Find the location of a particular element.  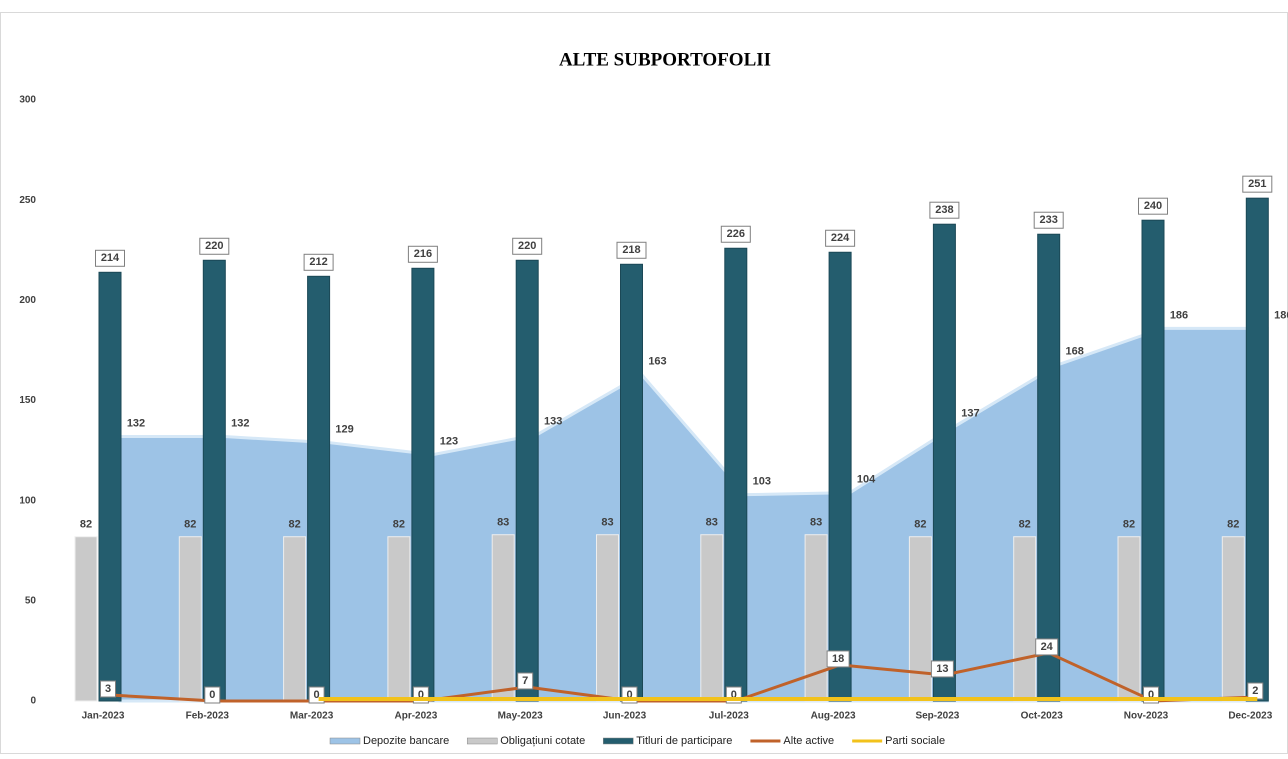

data-label: 133 is located at coordinates (553, 421).